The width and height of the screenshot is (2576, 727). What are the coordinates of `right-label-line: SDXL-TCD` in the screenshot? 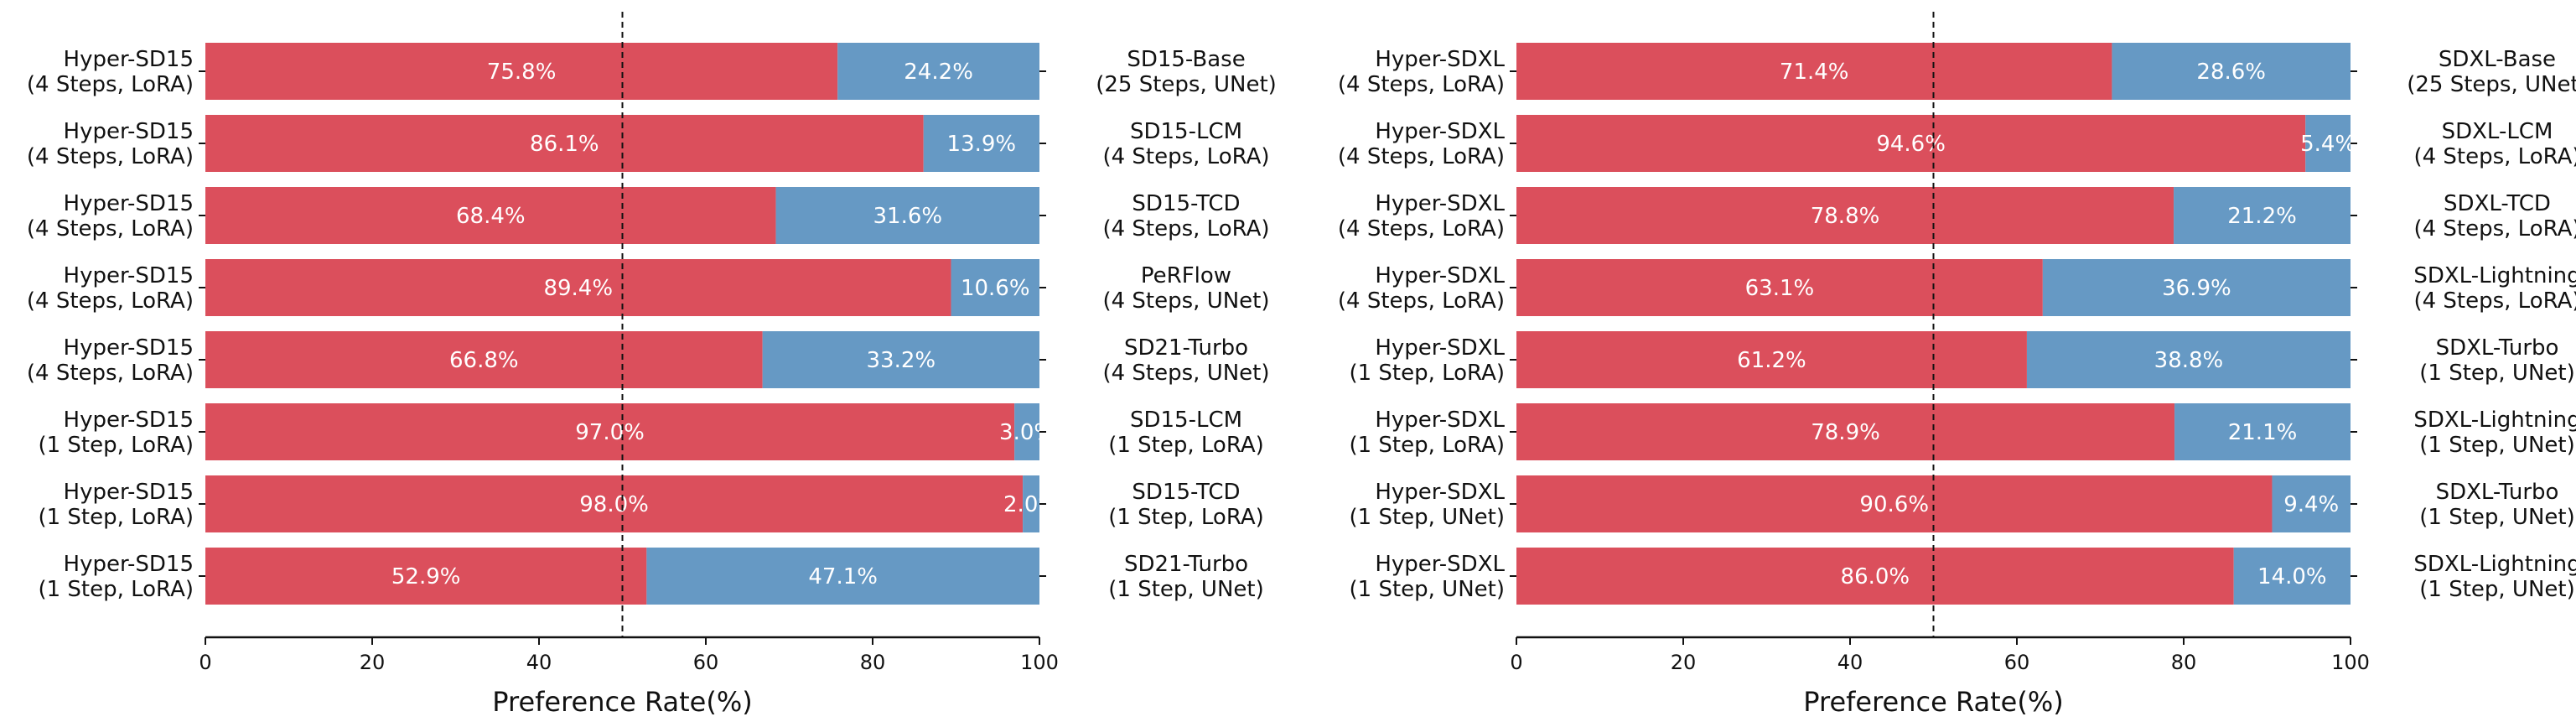 It's located at (2497, 203).